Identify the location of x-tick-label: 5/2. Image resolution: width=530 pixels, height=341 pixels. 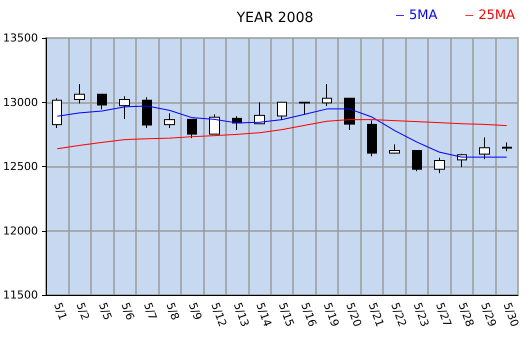
(83, 311).